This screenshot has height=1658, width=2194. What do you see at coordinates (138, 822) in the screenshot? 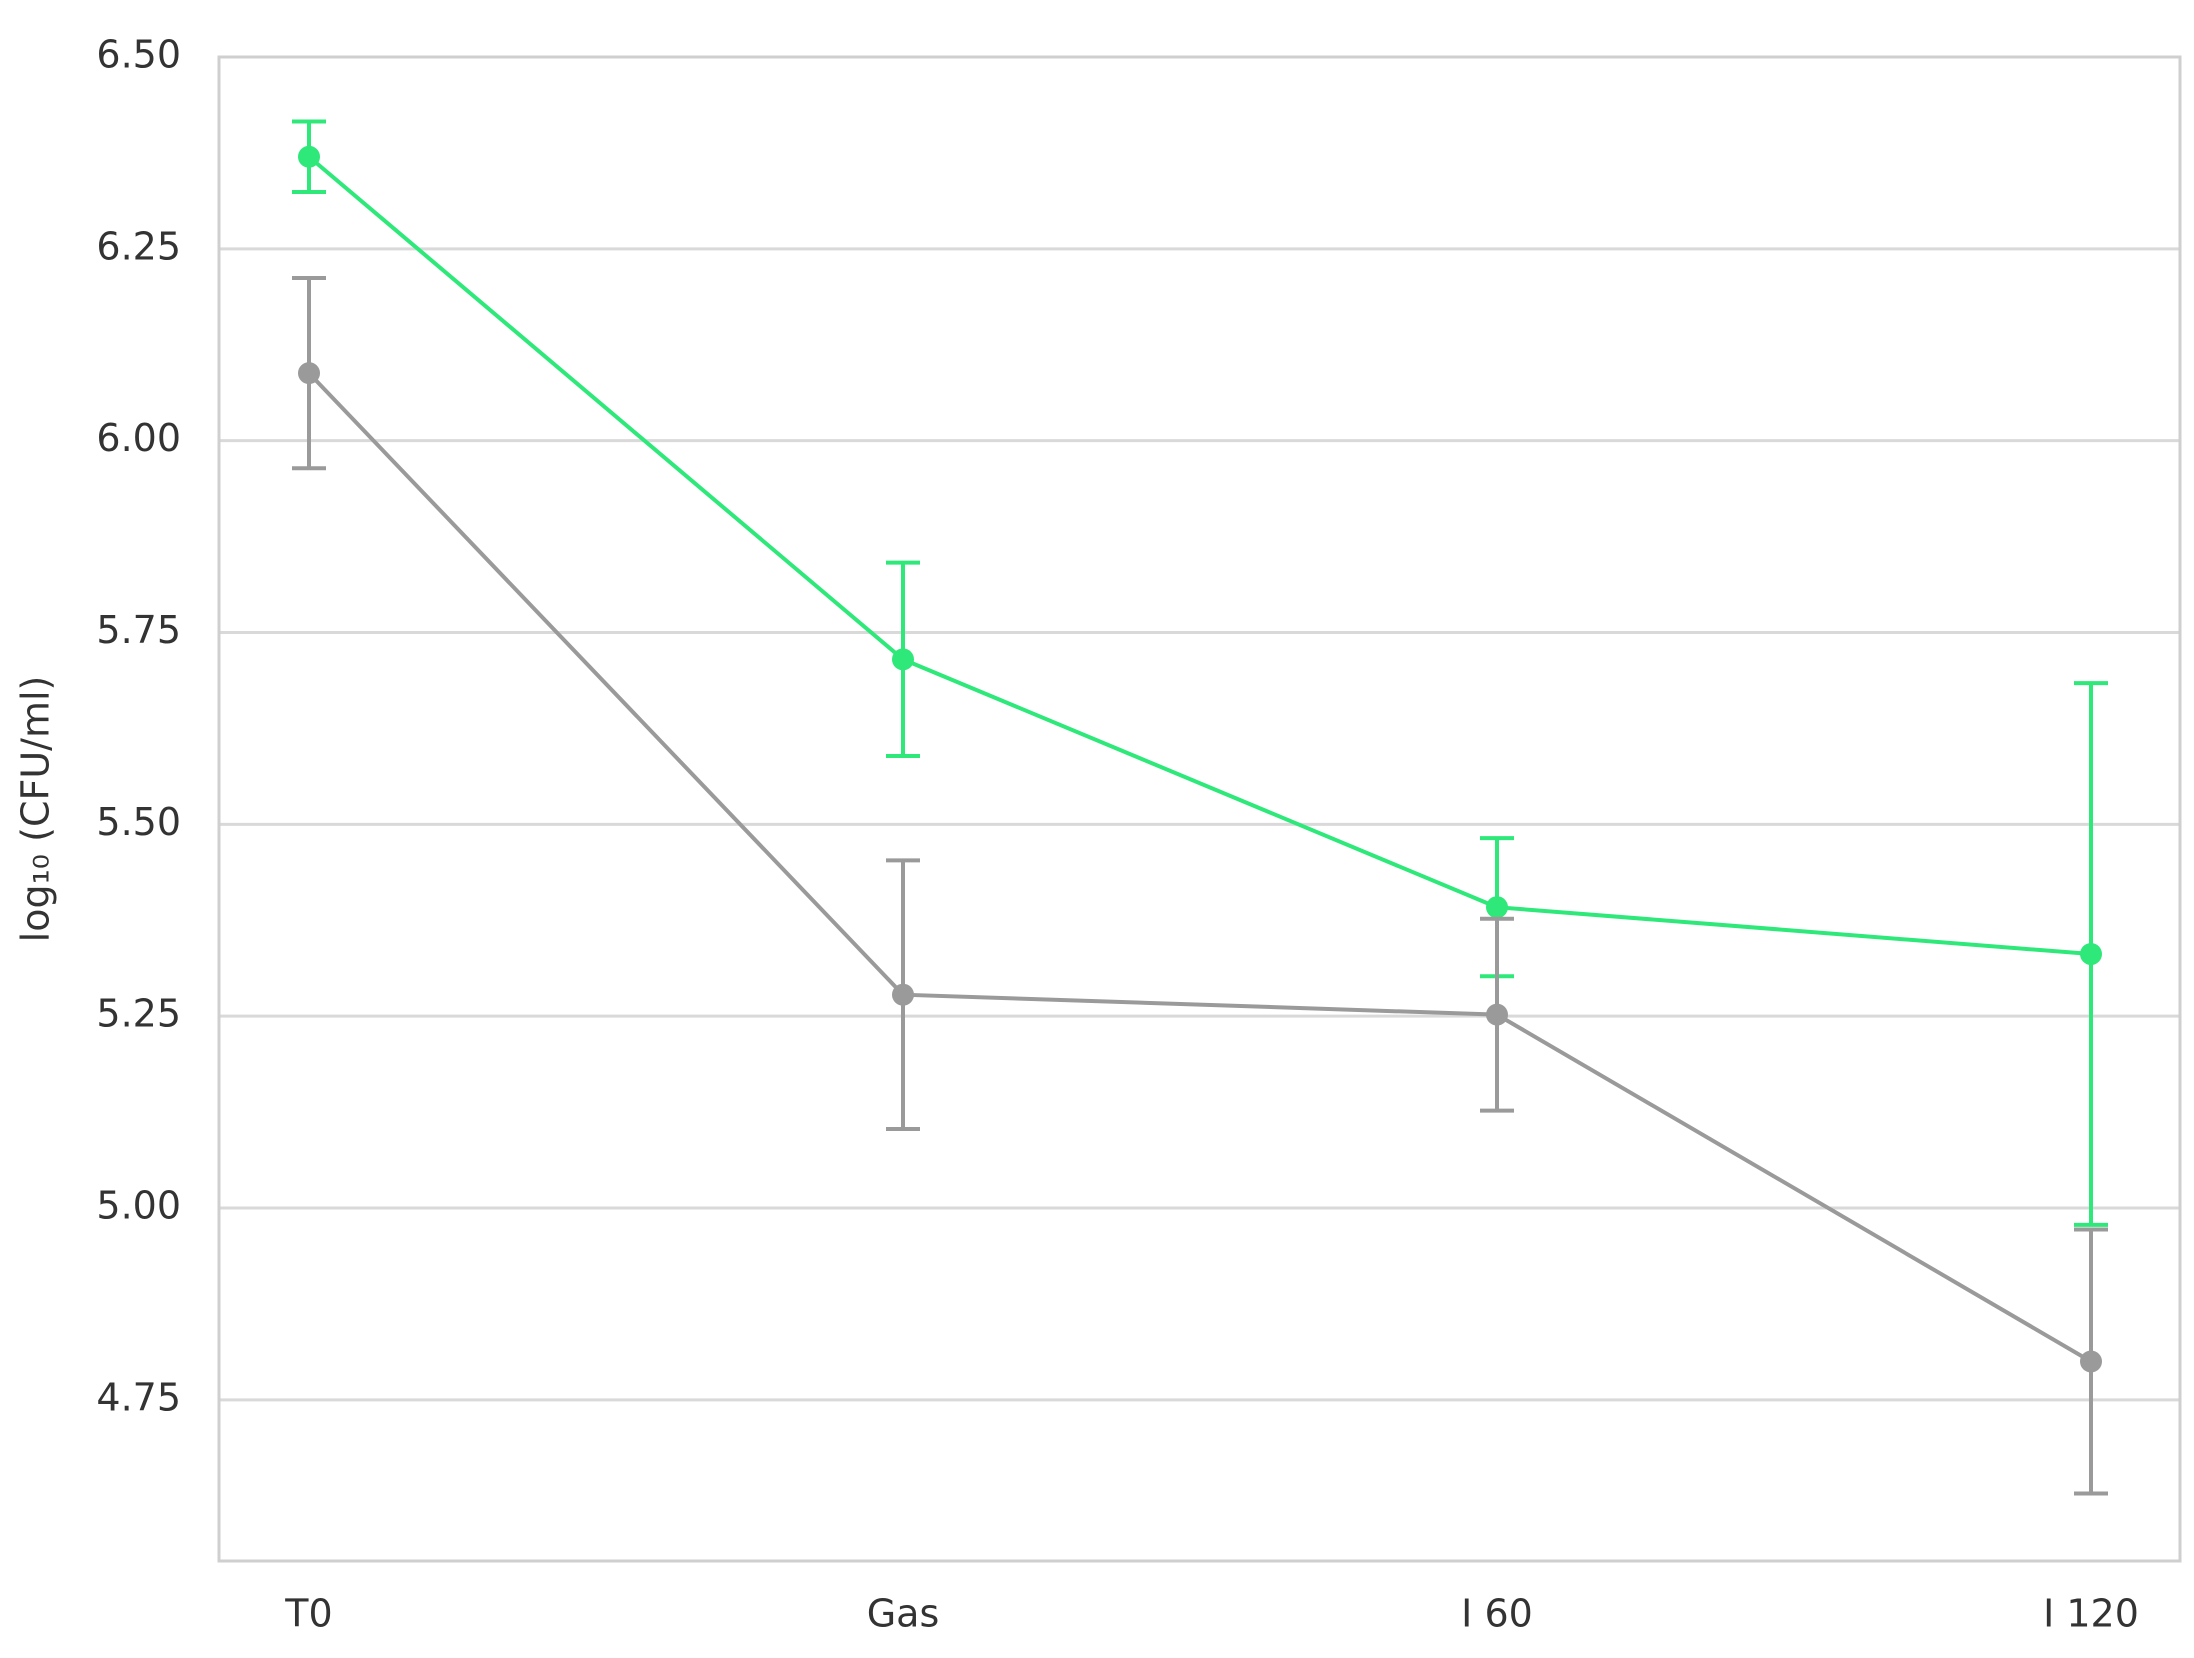
I see `y-tick-label: 5.50` at bounding box center [138, 822].